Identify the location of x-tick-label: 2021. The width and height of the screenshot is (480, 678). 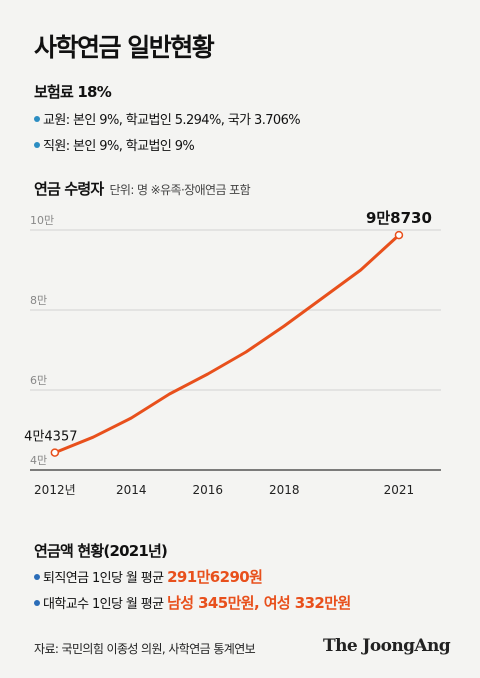
(399, 490).